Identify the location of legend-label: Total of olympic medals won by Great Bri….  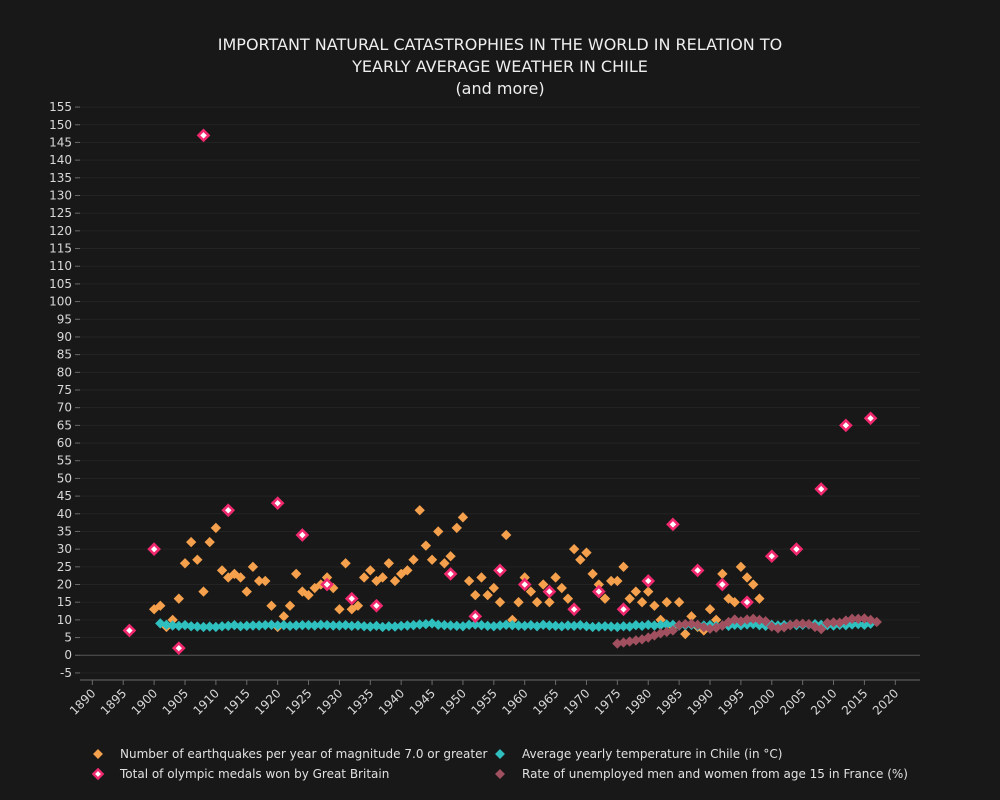
(254, 774).